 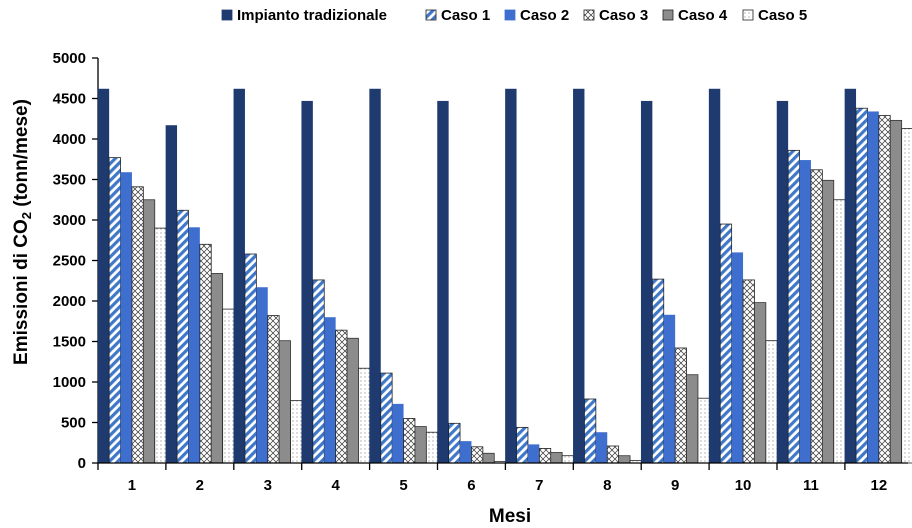 I want to click on x-tick-label: 9, so click(x=675, y=485).